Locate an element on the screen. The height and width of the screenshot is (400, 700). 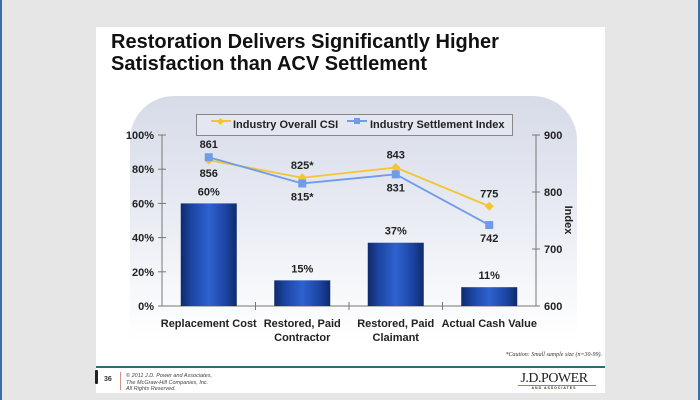
title-line-2: Satisfaction than ACV Settlement is located at coordinates (269, 64).